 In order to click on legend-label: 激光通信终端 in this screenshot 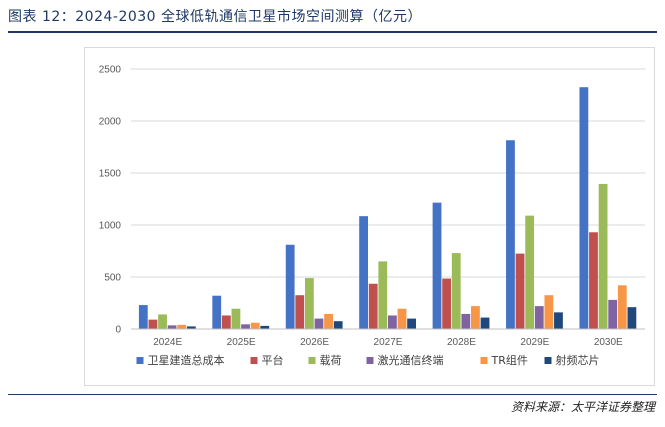, I will do `click(411, 360)`.